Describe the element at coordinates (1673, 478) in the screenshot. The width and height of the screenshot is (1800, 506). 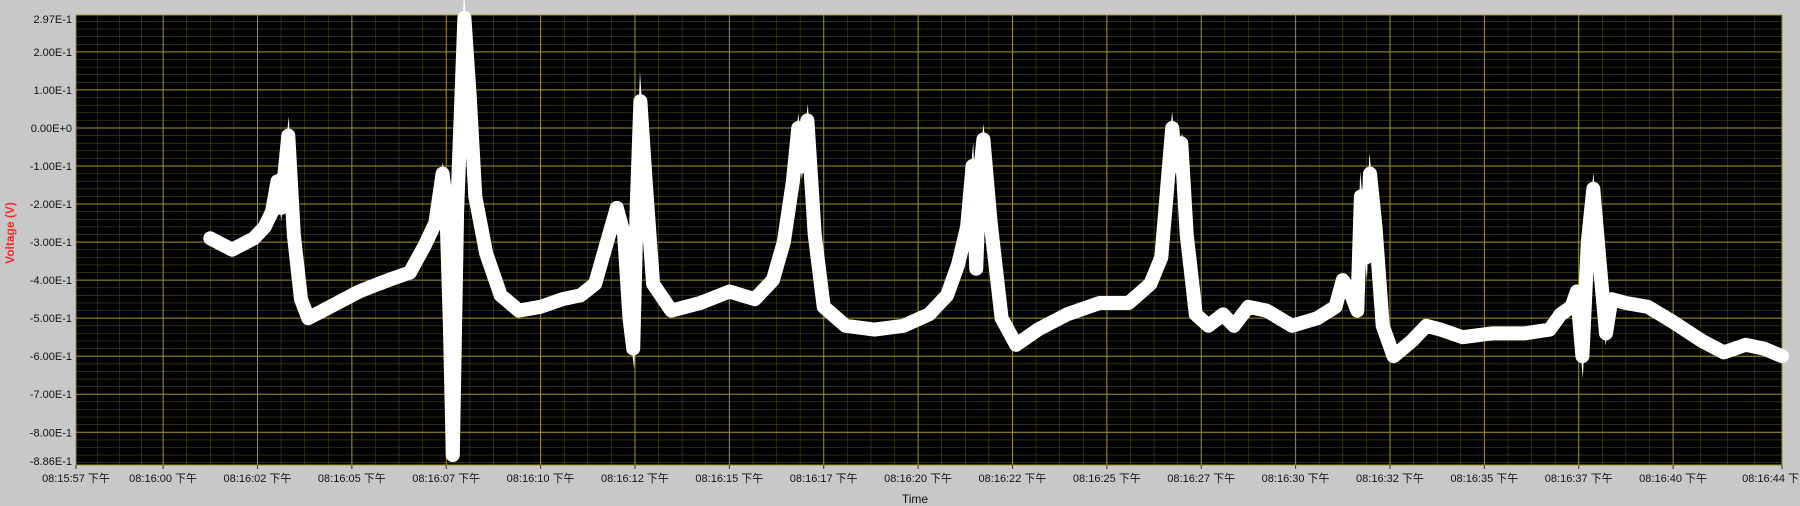
I see `x-tick-label: 08:16:40 下午` at that location.